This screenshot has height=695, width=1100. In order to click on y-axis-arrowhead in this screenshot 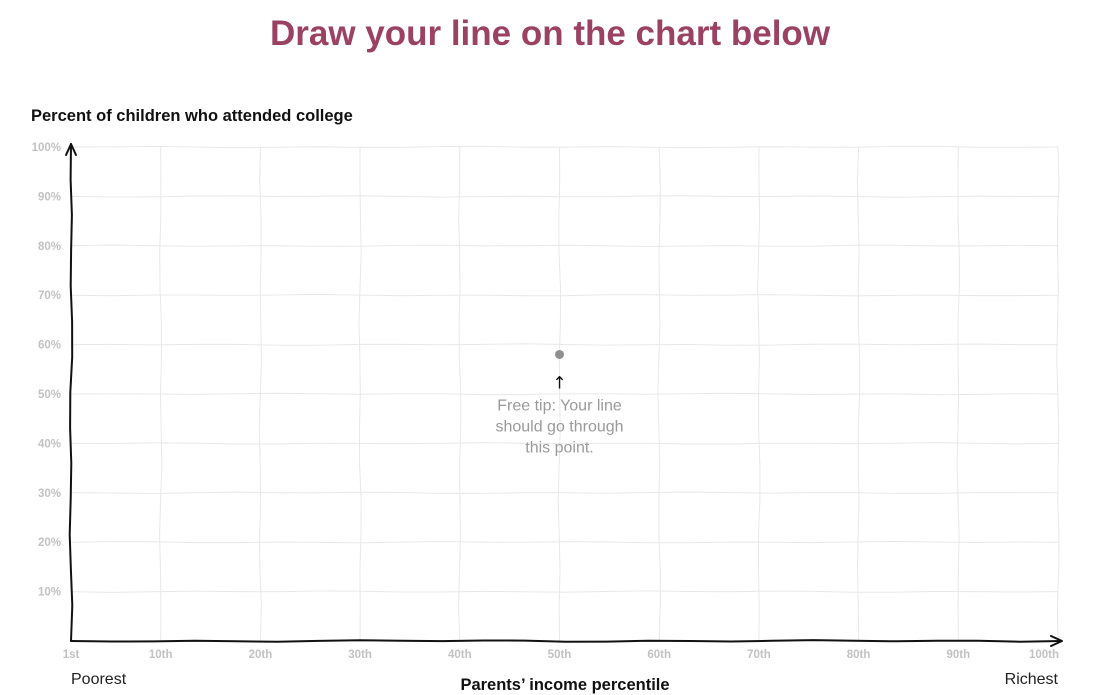, I will do `click(71, 149)`.